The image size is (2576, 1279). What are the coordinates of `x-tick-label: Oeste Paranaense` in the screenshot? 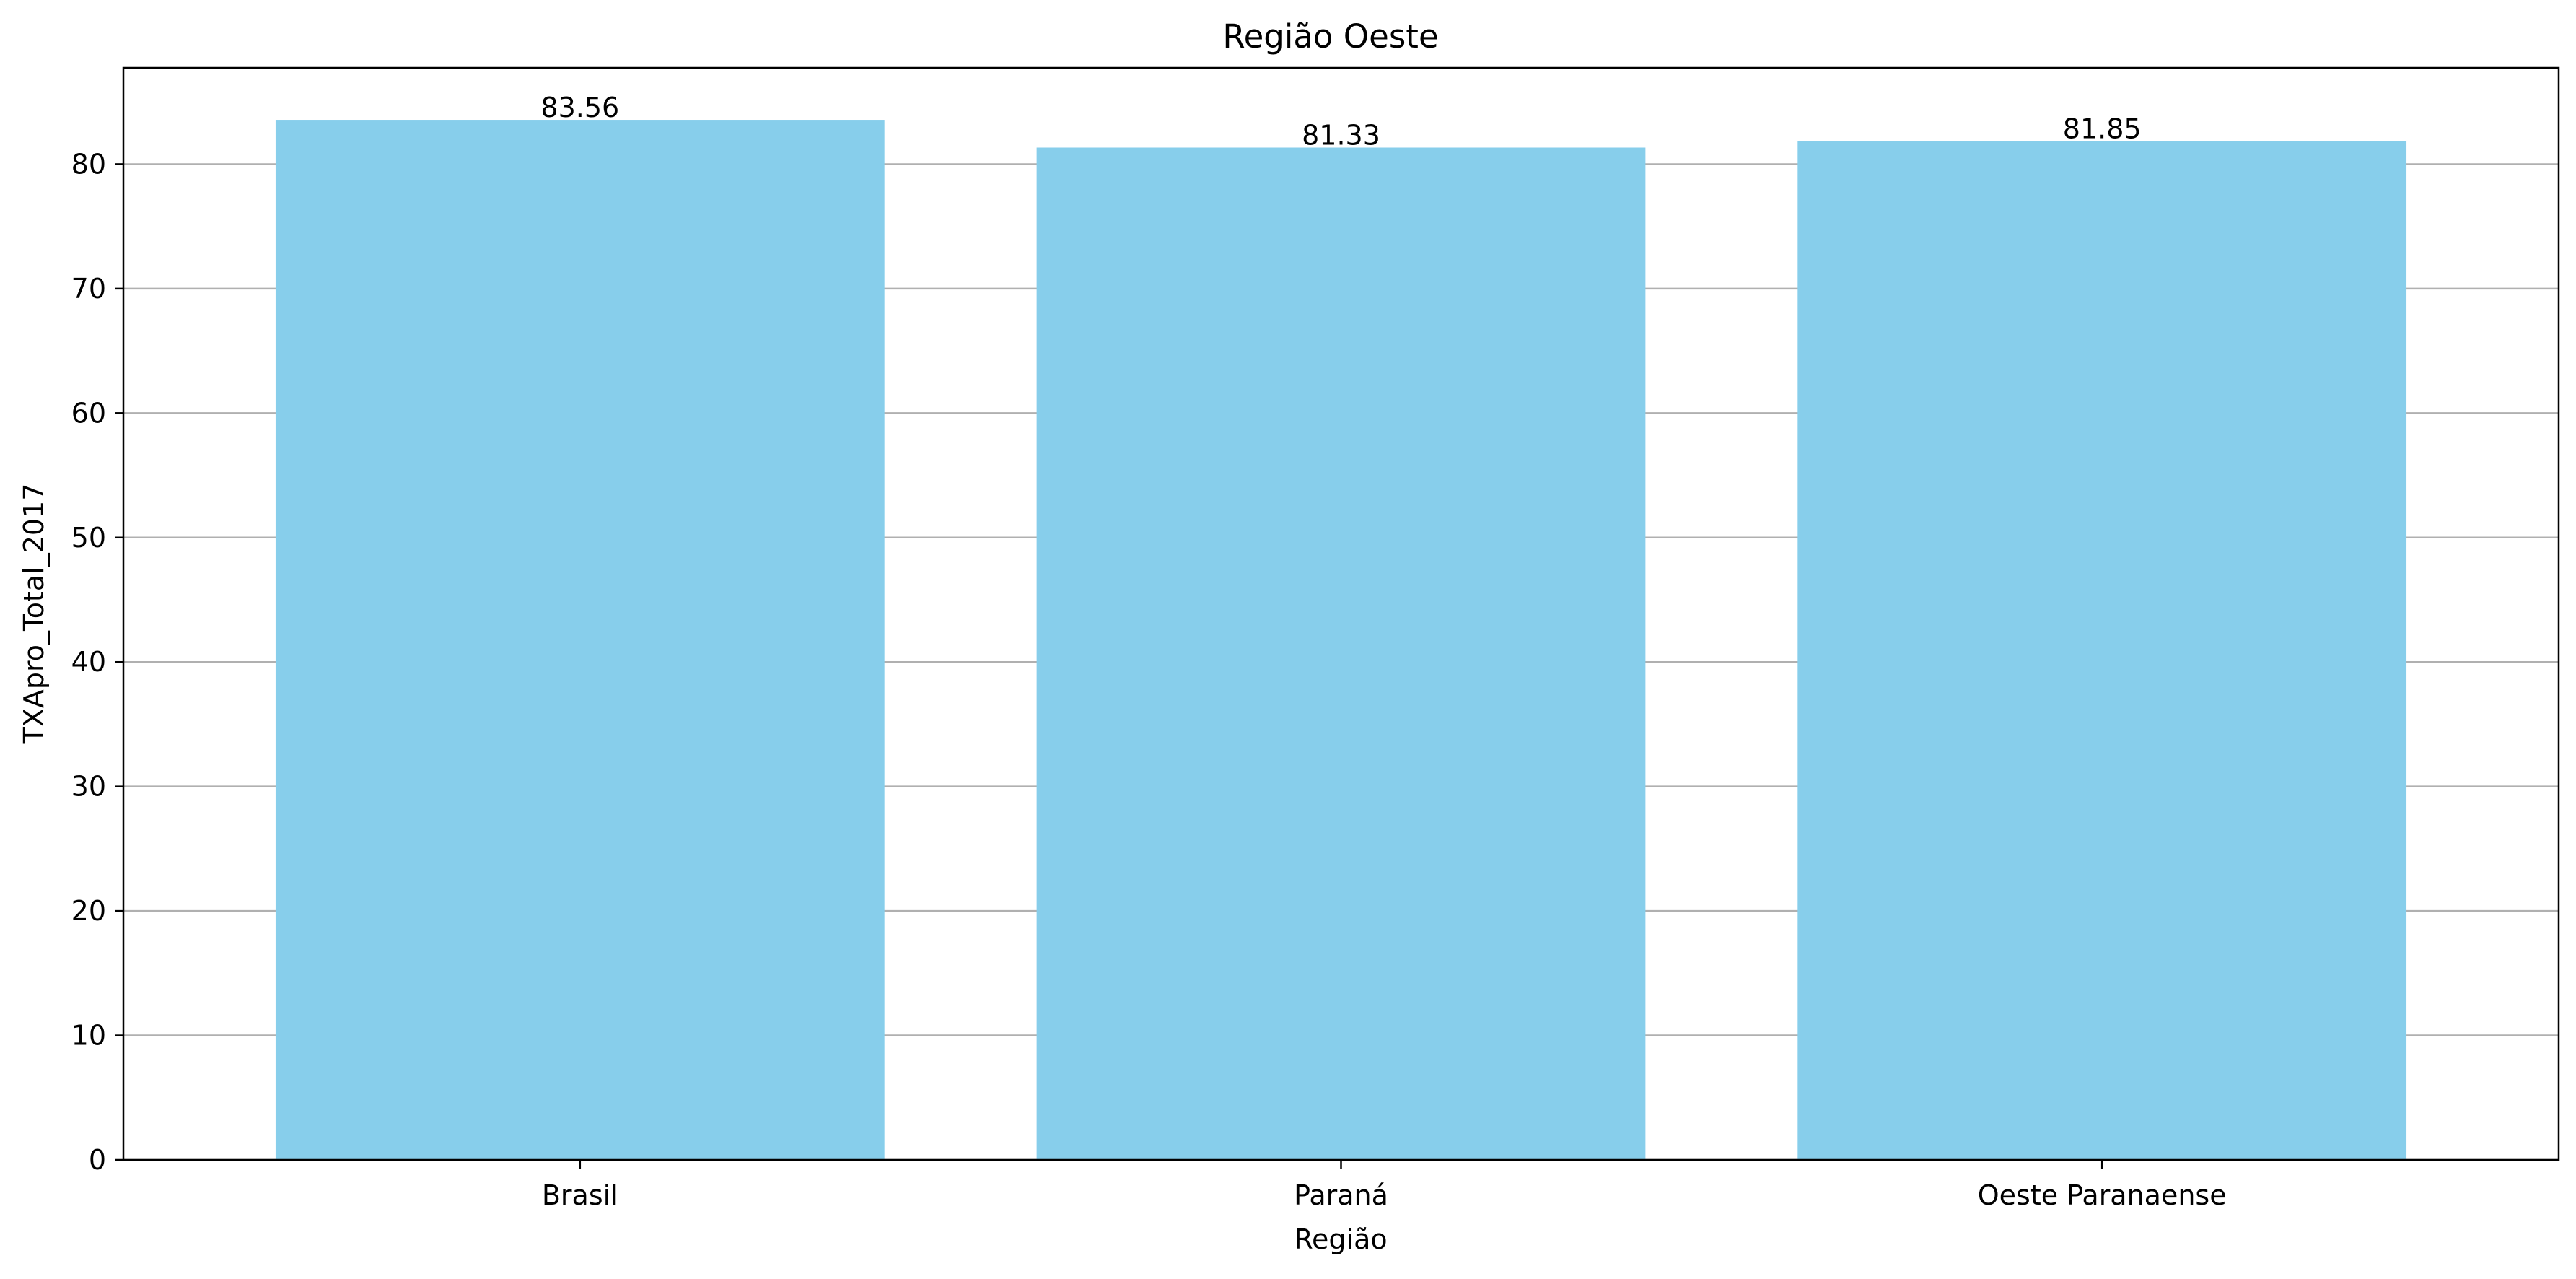 It's located at (2102, 1195).